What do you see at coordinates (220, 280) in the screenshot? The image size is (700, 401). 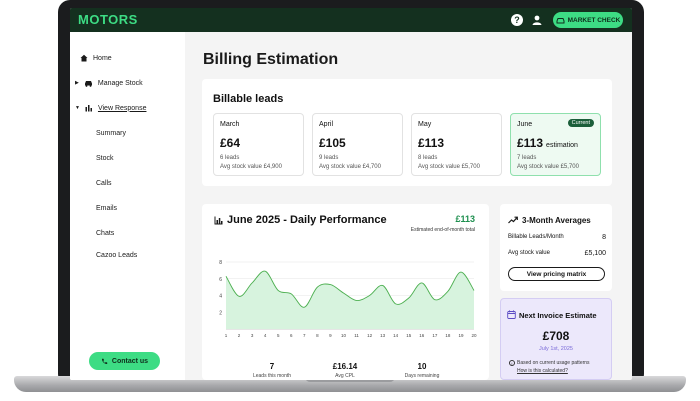 I see `y-tick-label: 6` at bounding box center [220, 280].